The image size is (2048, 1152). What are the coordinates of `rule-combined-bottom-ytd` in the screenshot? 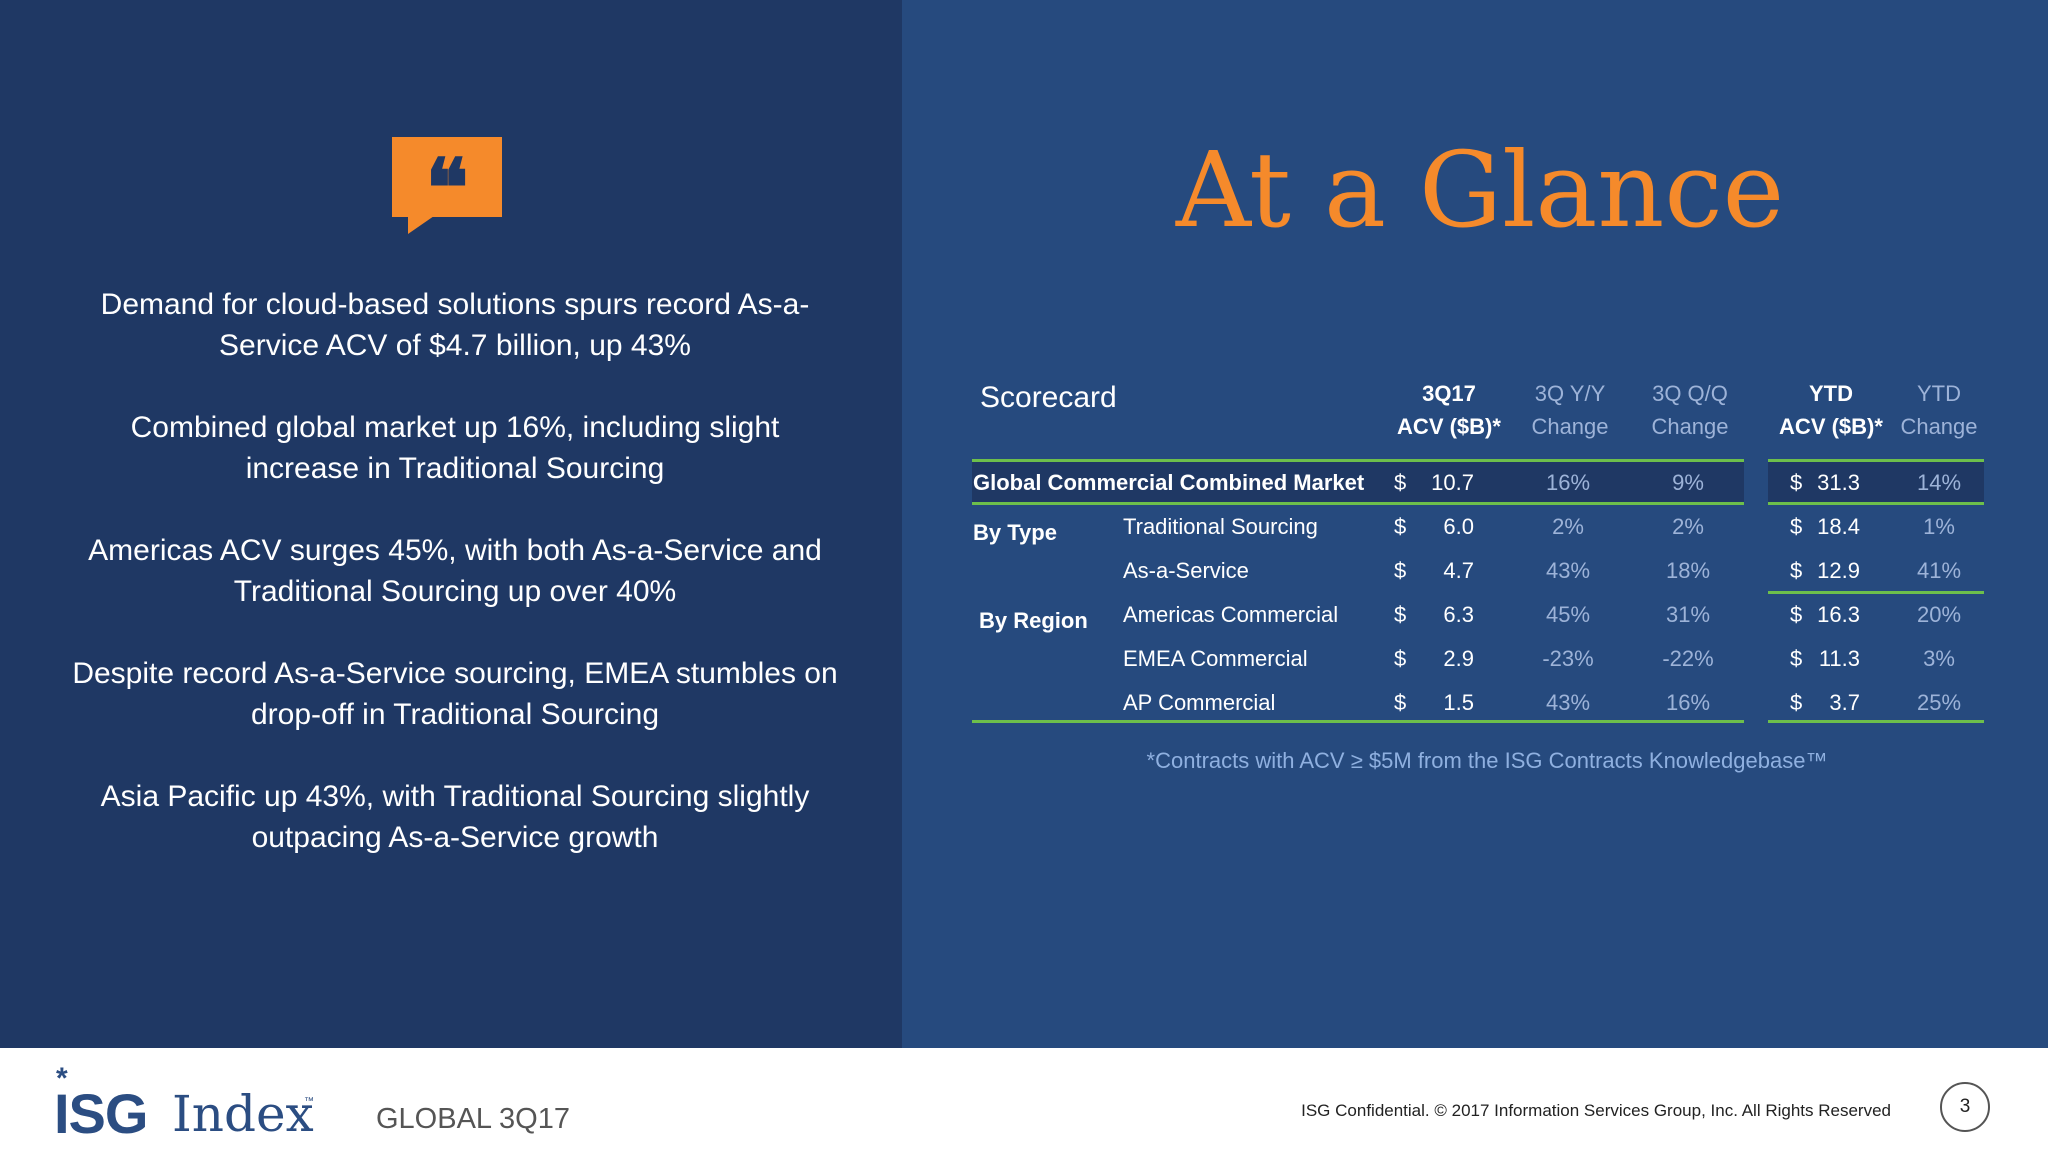 It's located at (1876, 503).